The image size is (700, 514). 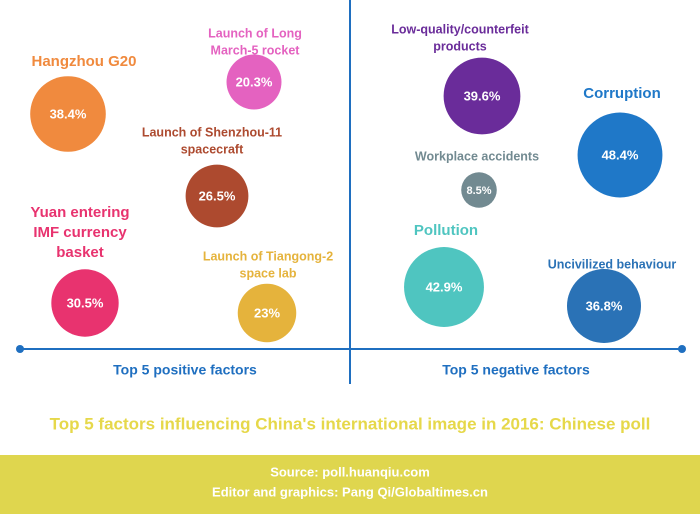 I want to click on value-label: 8.5%, so click(x=478, y=191).